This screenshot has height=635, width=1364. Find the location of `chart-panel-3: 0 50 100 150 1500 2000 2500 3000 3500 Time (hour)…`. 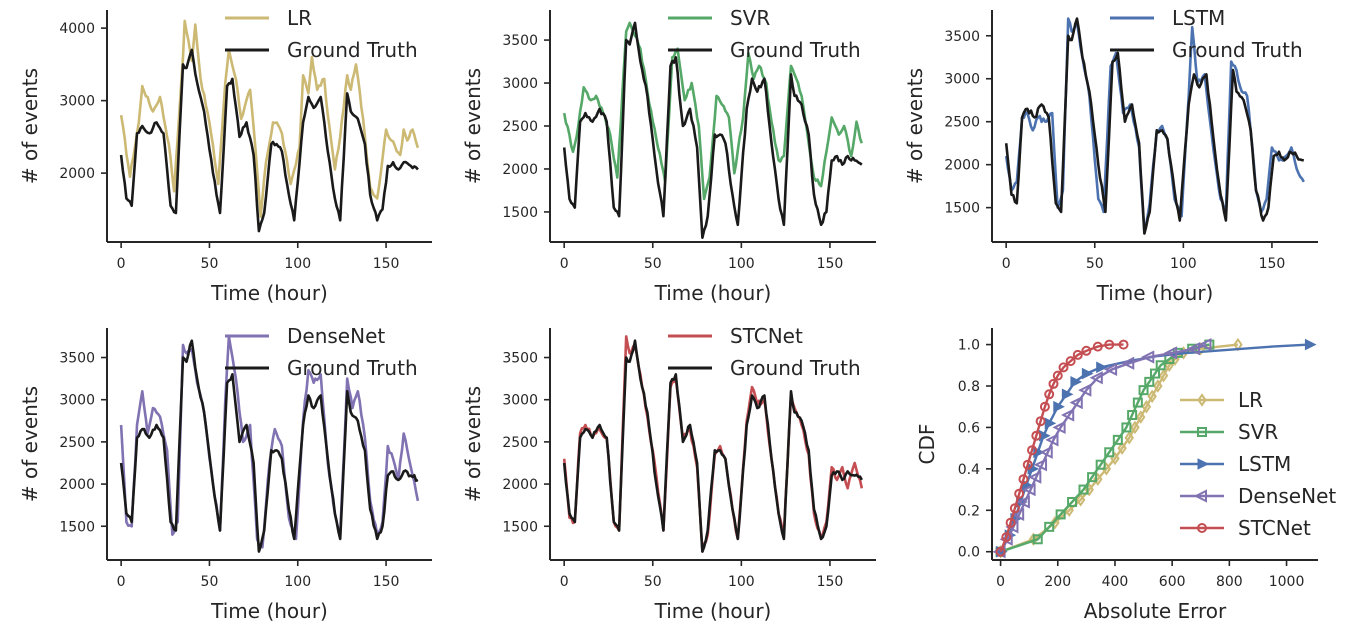

chart-panel-3: 0 50 100 150 1500 2000 2500 3000 3500 Time (hour)… is located at coordinates (1110, 155).